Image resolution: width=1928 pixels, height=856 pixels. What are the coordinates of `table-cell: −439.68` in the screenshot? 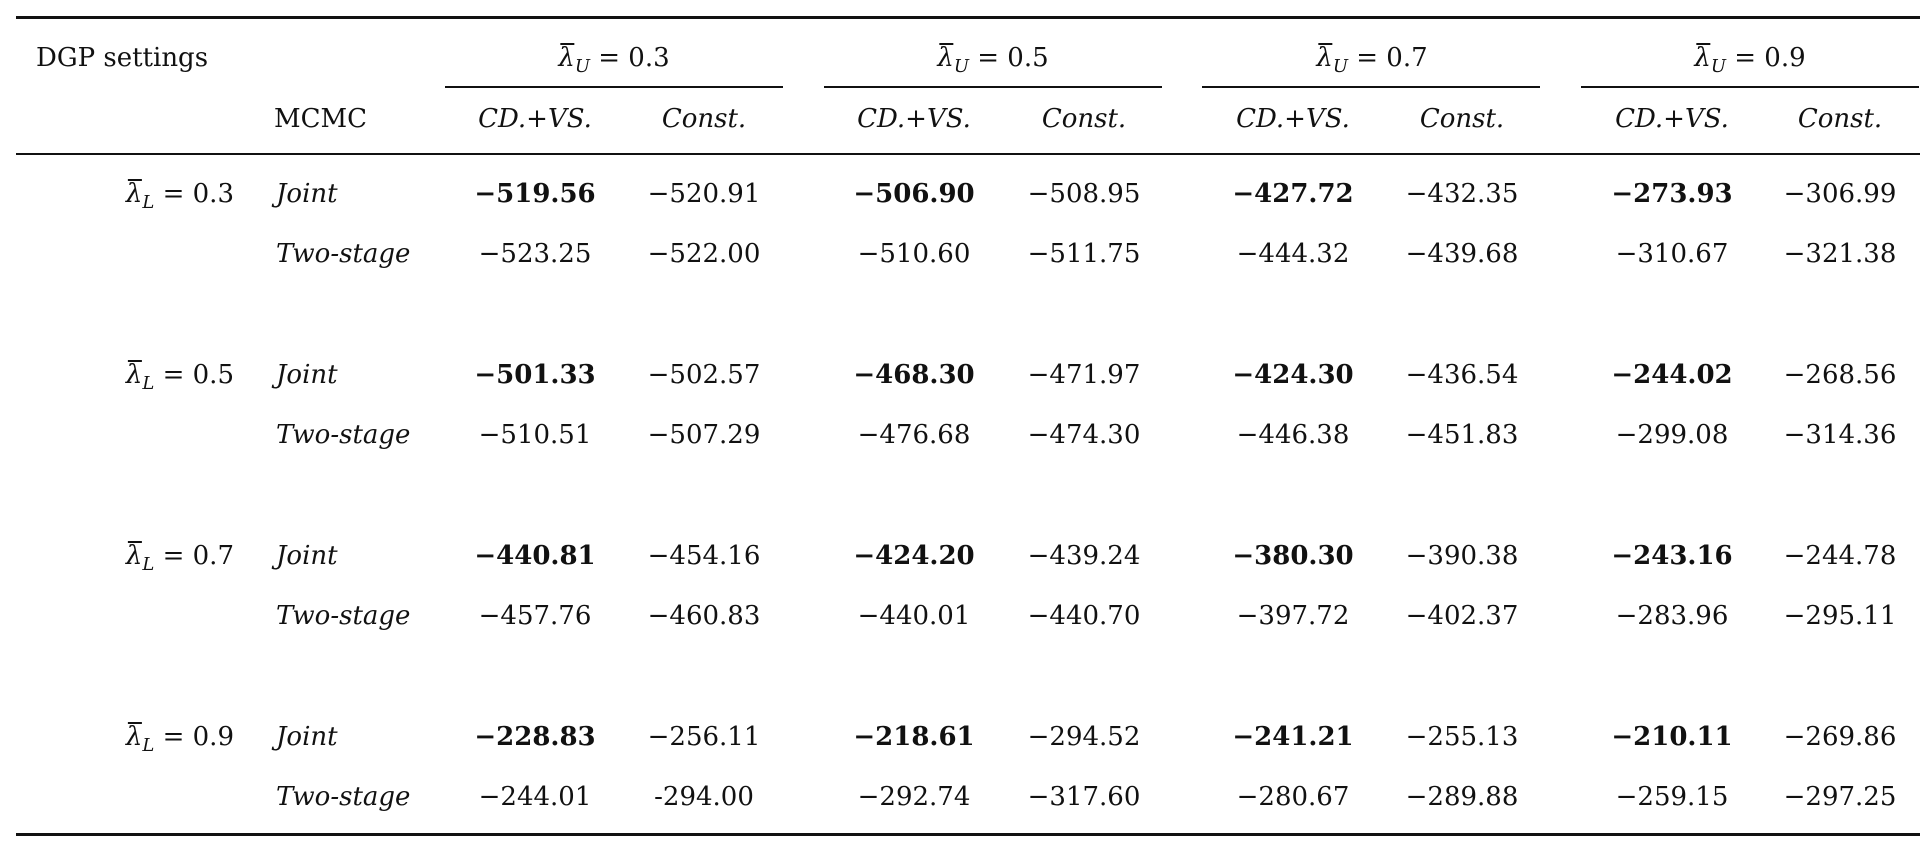 It's located at (1462, 254).